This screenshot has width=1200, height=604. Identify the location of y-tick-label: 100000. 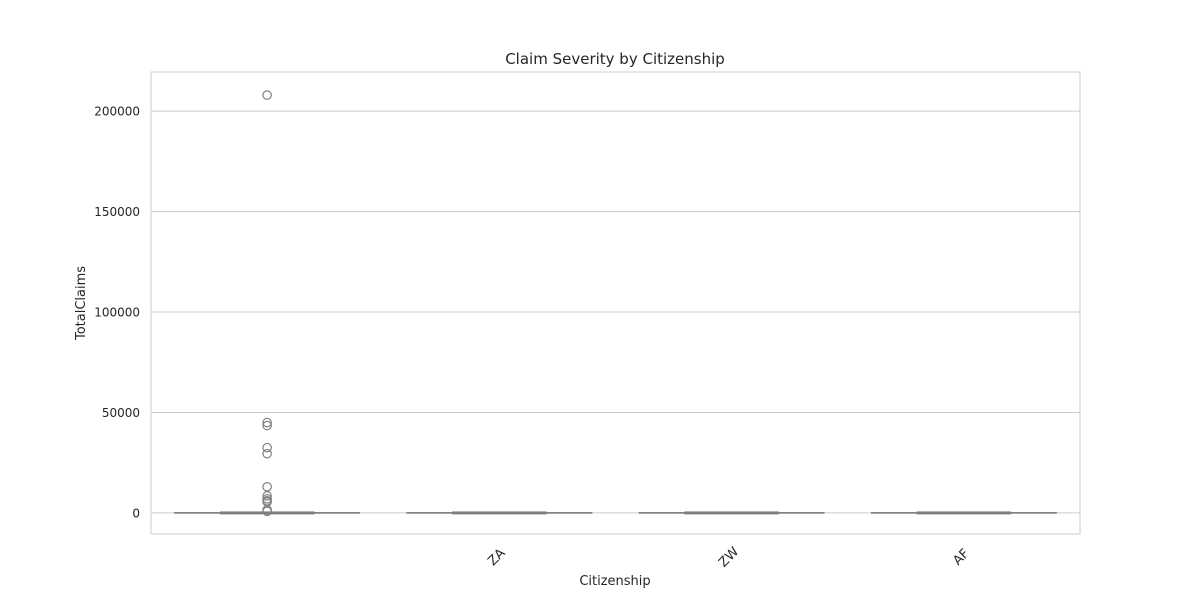
(117, 313).